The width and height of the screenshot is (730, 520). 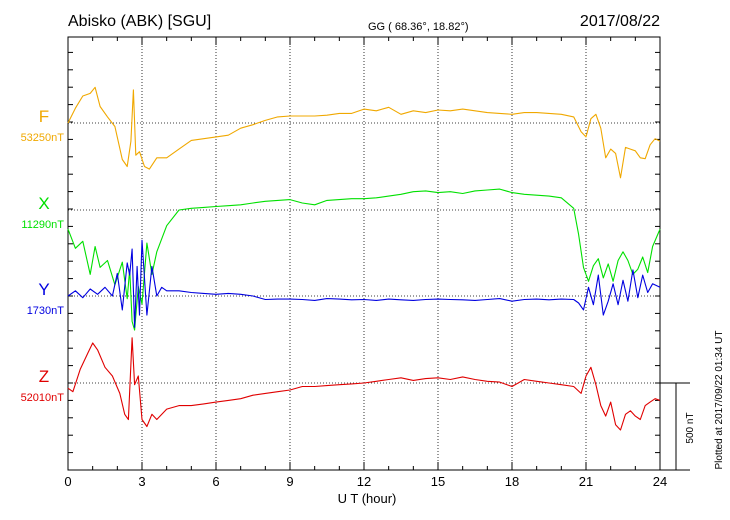 I want to click on station-title: Abisko (ABK) [SGU], so click(x=139, y=21).